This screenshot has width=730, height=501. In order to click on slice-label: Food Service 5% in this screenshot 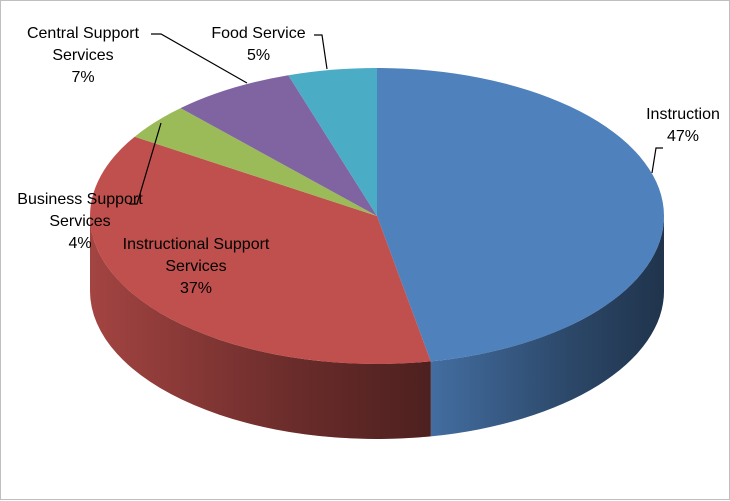, I will do `click(258, 44)`.